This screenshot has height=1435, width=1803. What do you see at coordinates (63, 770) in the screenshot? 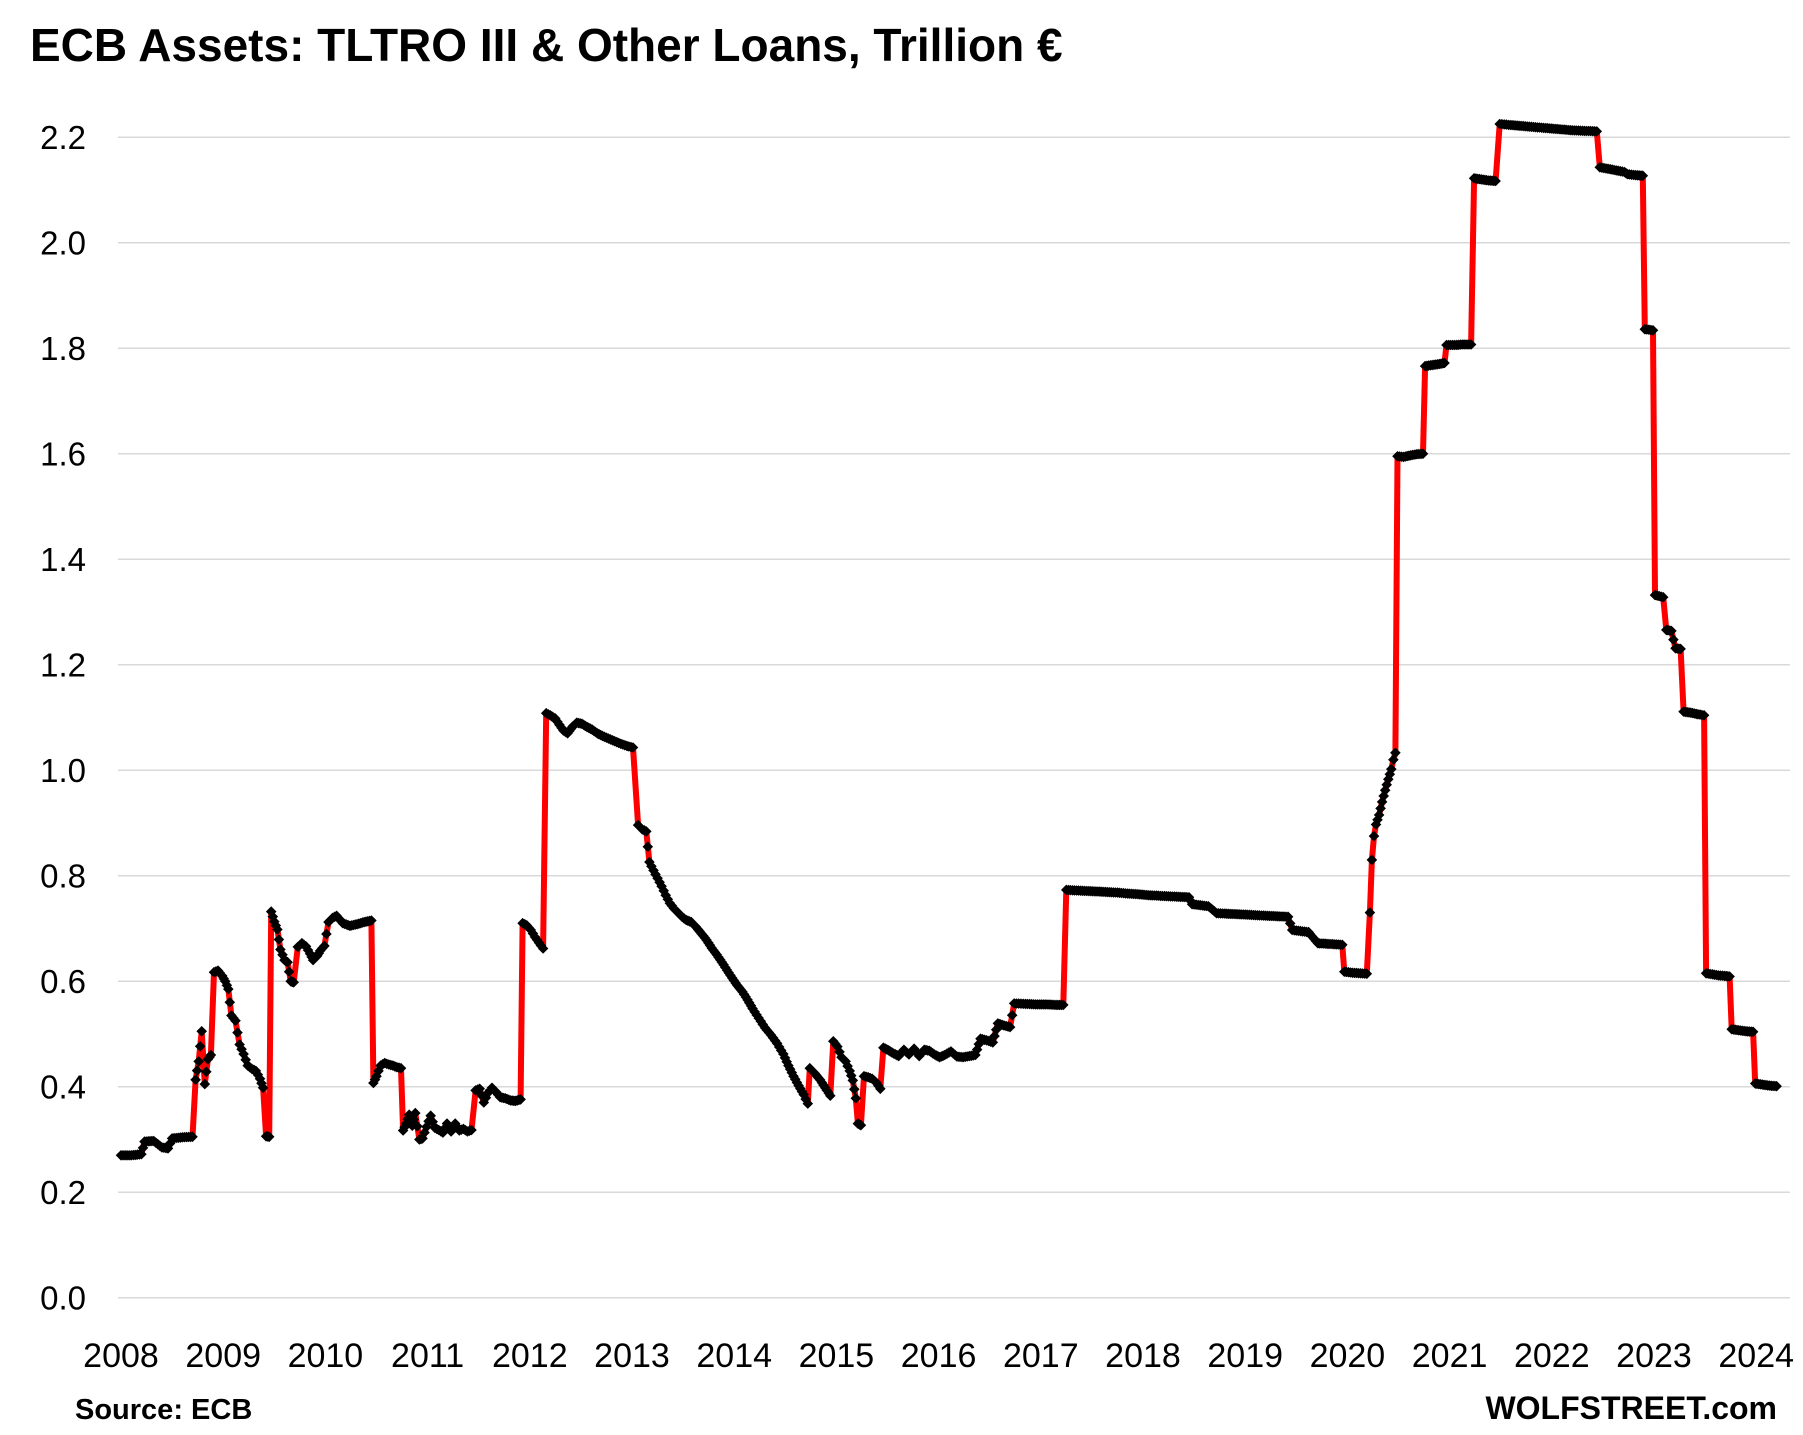
I see `y-tick-label-1.0: 1.0` at bounding box center [63, 770].